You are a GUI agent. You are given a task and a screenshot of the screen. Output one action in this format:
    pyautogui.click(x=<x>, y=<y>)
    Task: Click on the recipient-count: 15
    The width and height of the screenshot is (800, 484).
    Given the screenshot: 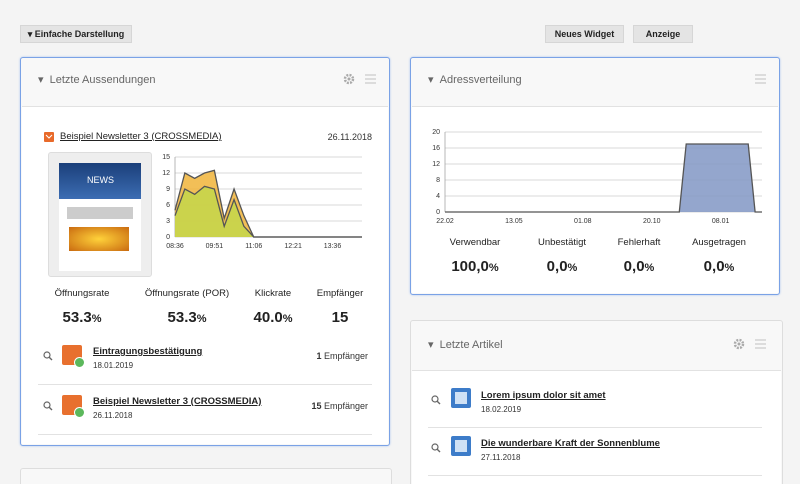 What is the action you would take?
    pyautogui.click(x=316, y=406)
    